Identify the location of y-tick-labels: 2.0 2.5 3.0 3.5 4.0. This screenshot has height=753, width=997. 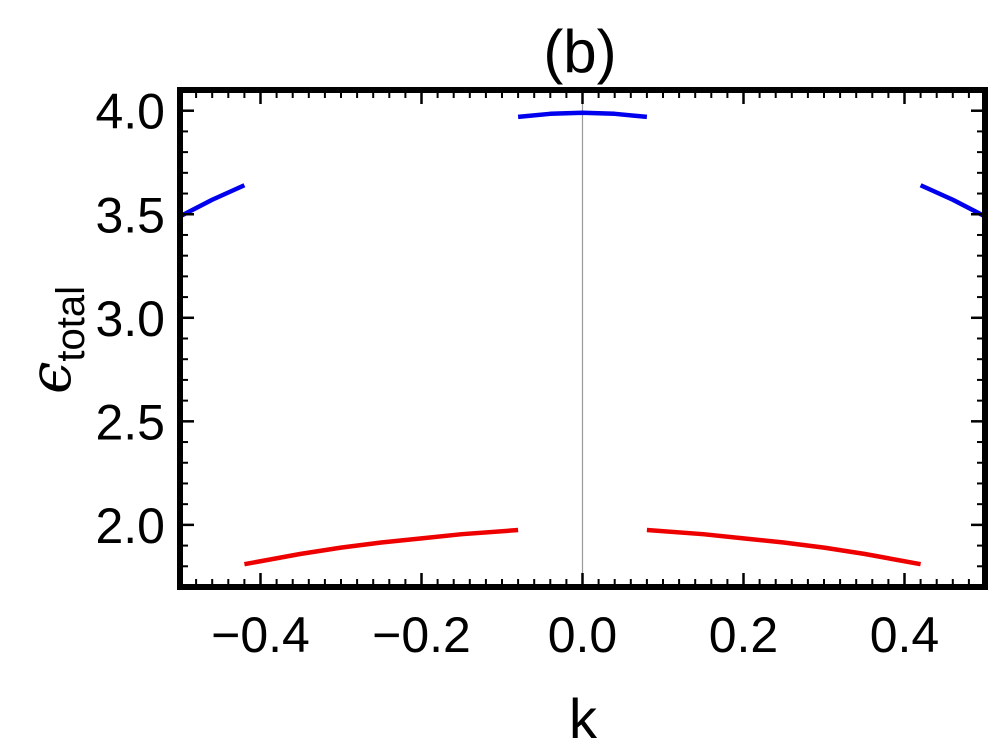
(130, 319).